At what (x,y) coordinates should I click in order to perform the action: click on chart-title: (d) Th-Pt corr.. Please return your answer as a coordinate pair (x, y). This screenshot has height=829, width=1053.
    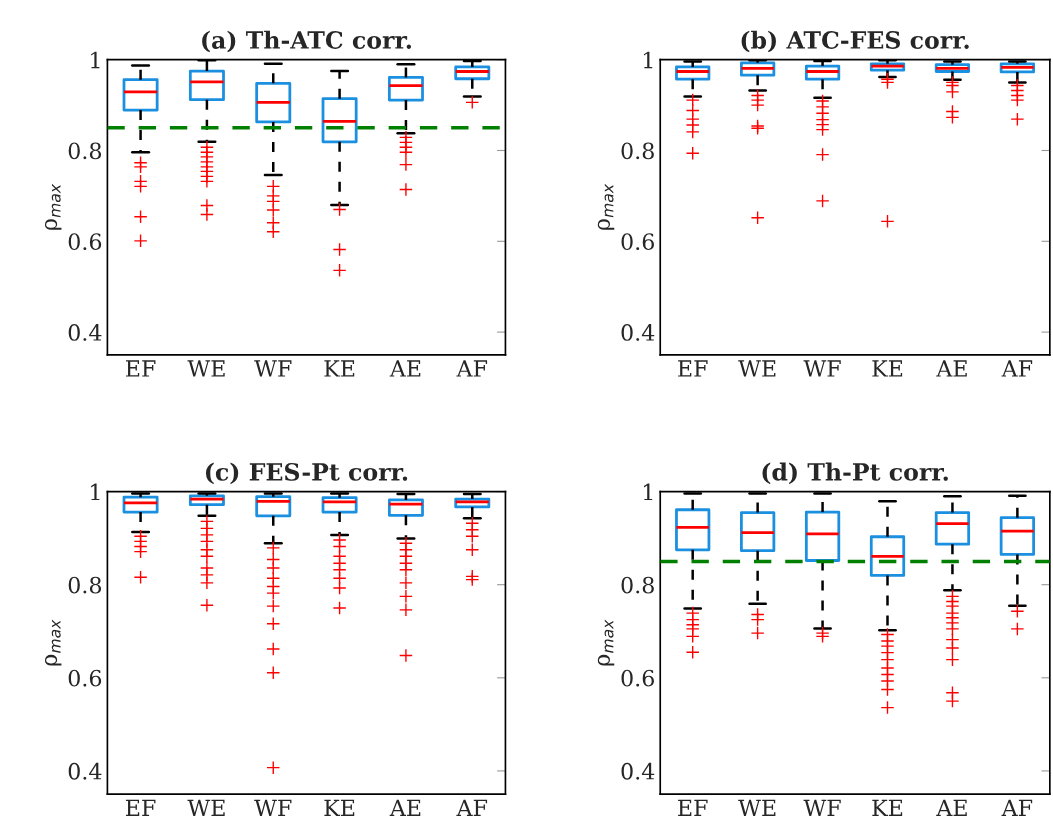
    Looking at the image, I should click on (855, 473).